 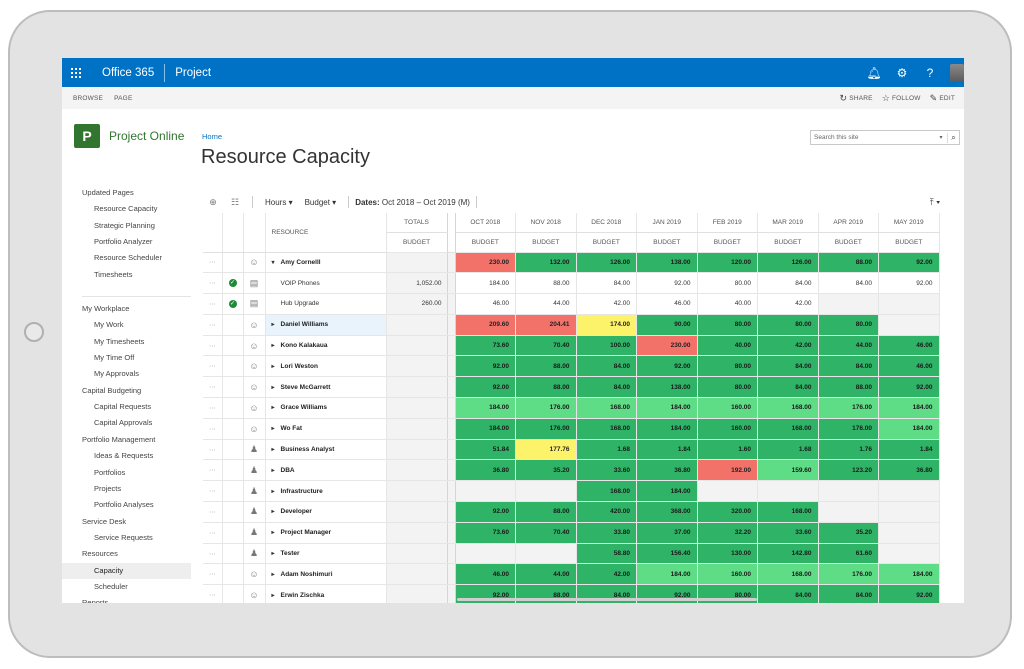 I want to click on breadcrumb: Home, so click(x=212, y=136).